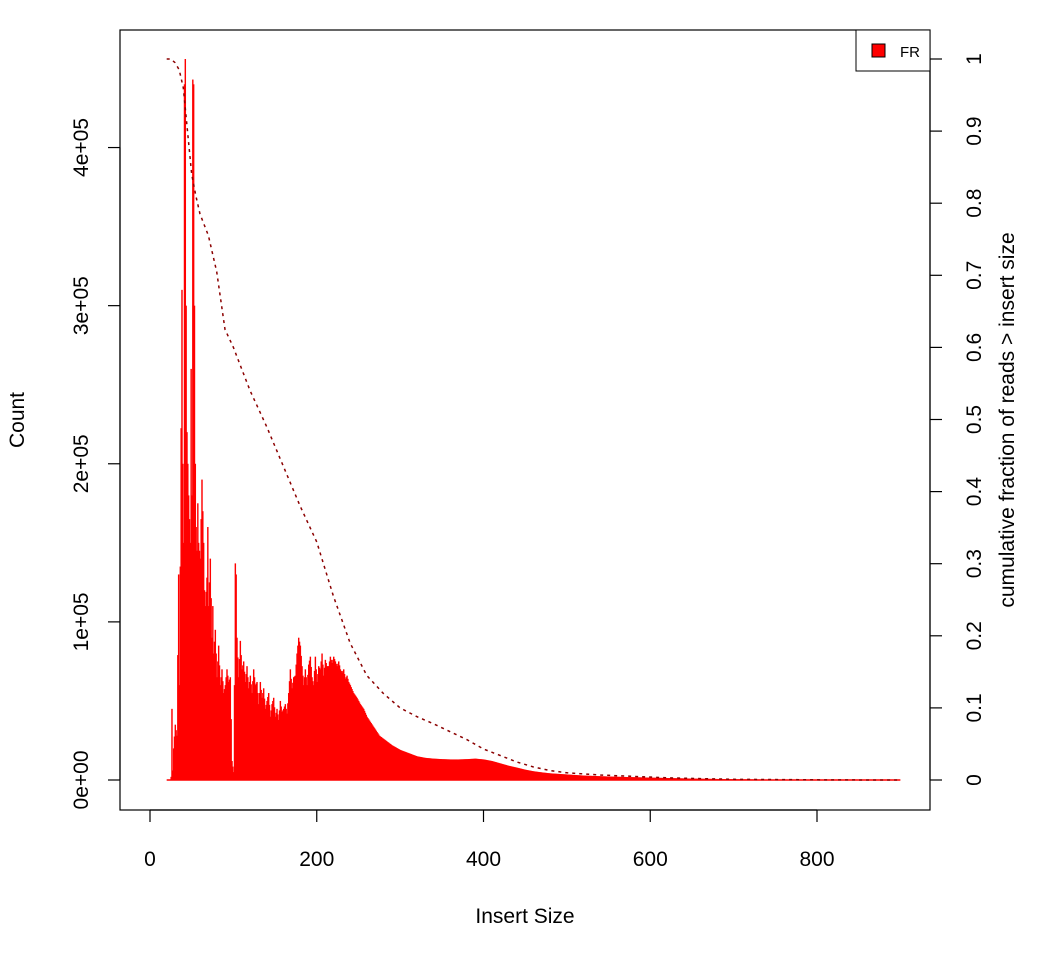 Image resolution: width=1050 pixels, height=960 pixels. What do you see at coordinates (483, 859) in the screenshot?
I see `x-tick-label: 400` at bounding box center [483, 859].